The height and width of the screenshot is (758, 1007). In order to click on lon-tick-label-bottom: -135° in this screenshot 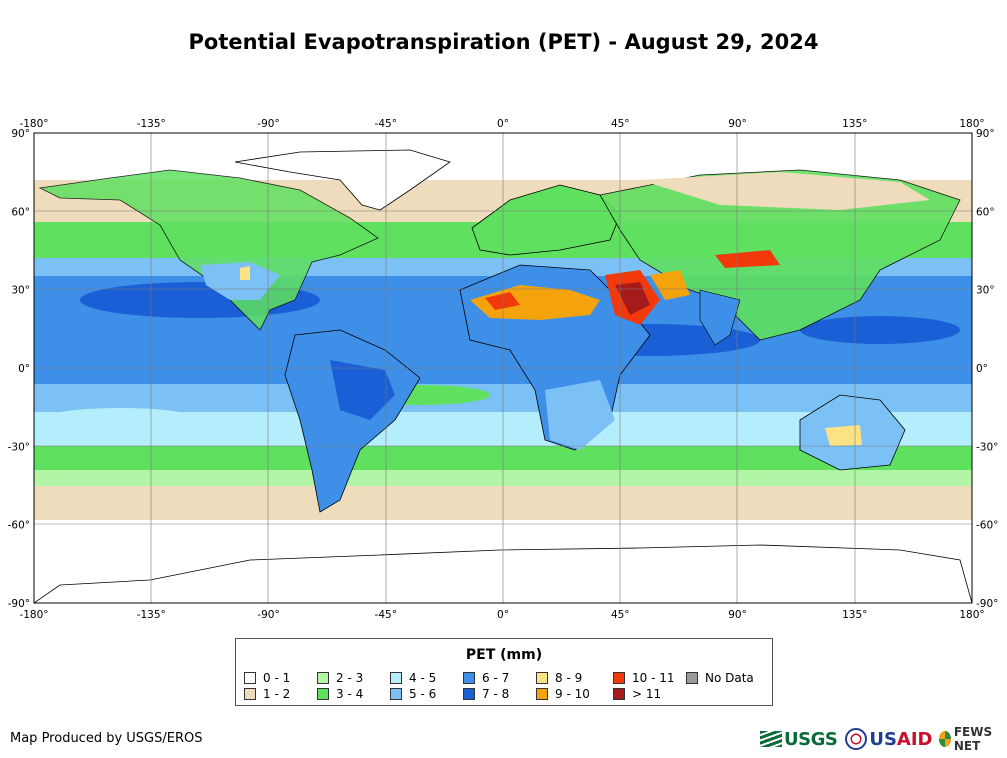, I will do `click(151, 615)`.